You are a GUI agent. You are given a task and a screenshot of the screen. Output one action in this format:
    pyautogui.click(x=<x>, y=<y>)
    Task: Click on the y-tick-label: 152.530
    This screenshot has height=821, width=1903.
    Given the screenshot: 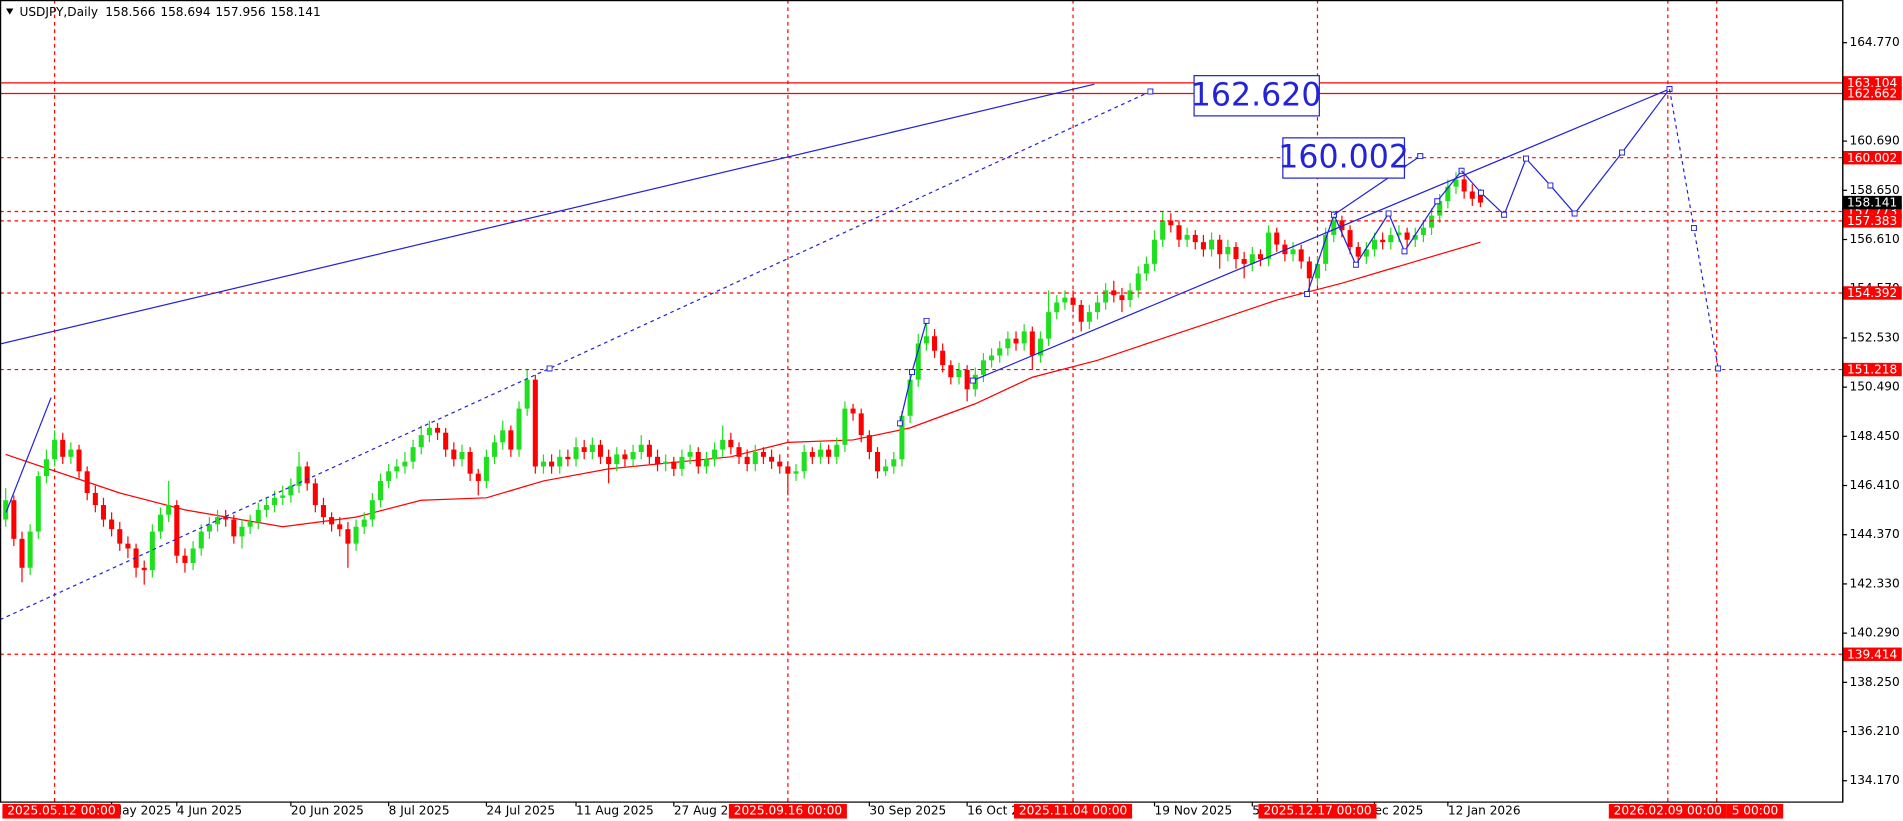 What is the action you would take?
    pyautogui.click(x=1874, y=337)
    